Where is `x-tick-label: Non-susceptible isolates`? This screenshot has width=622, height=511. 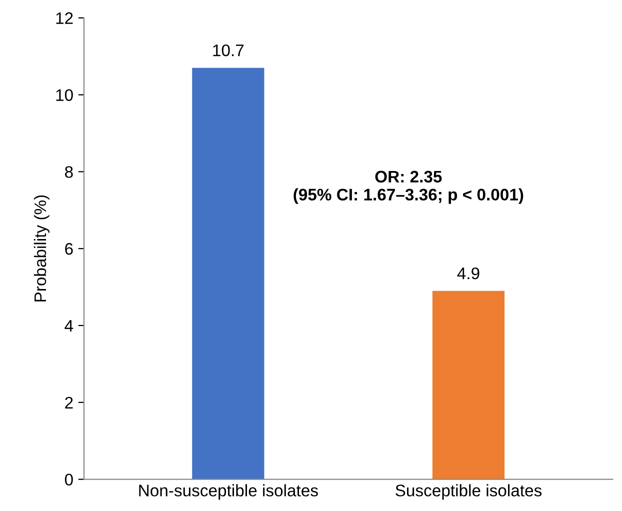
x-tick-label: Non-susceptible isolates is located at coordinates (228, 492).